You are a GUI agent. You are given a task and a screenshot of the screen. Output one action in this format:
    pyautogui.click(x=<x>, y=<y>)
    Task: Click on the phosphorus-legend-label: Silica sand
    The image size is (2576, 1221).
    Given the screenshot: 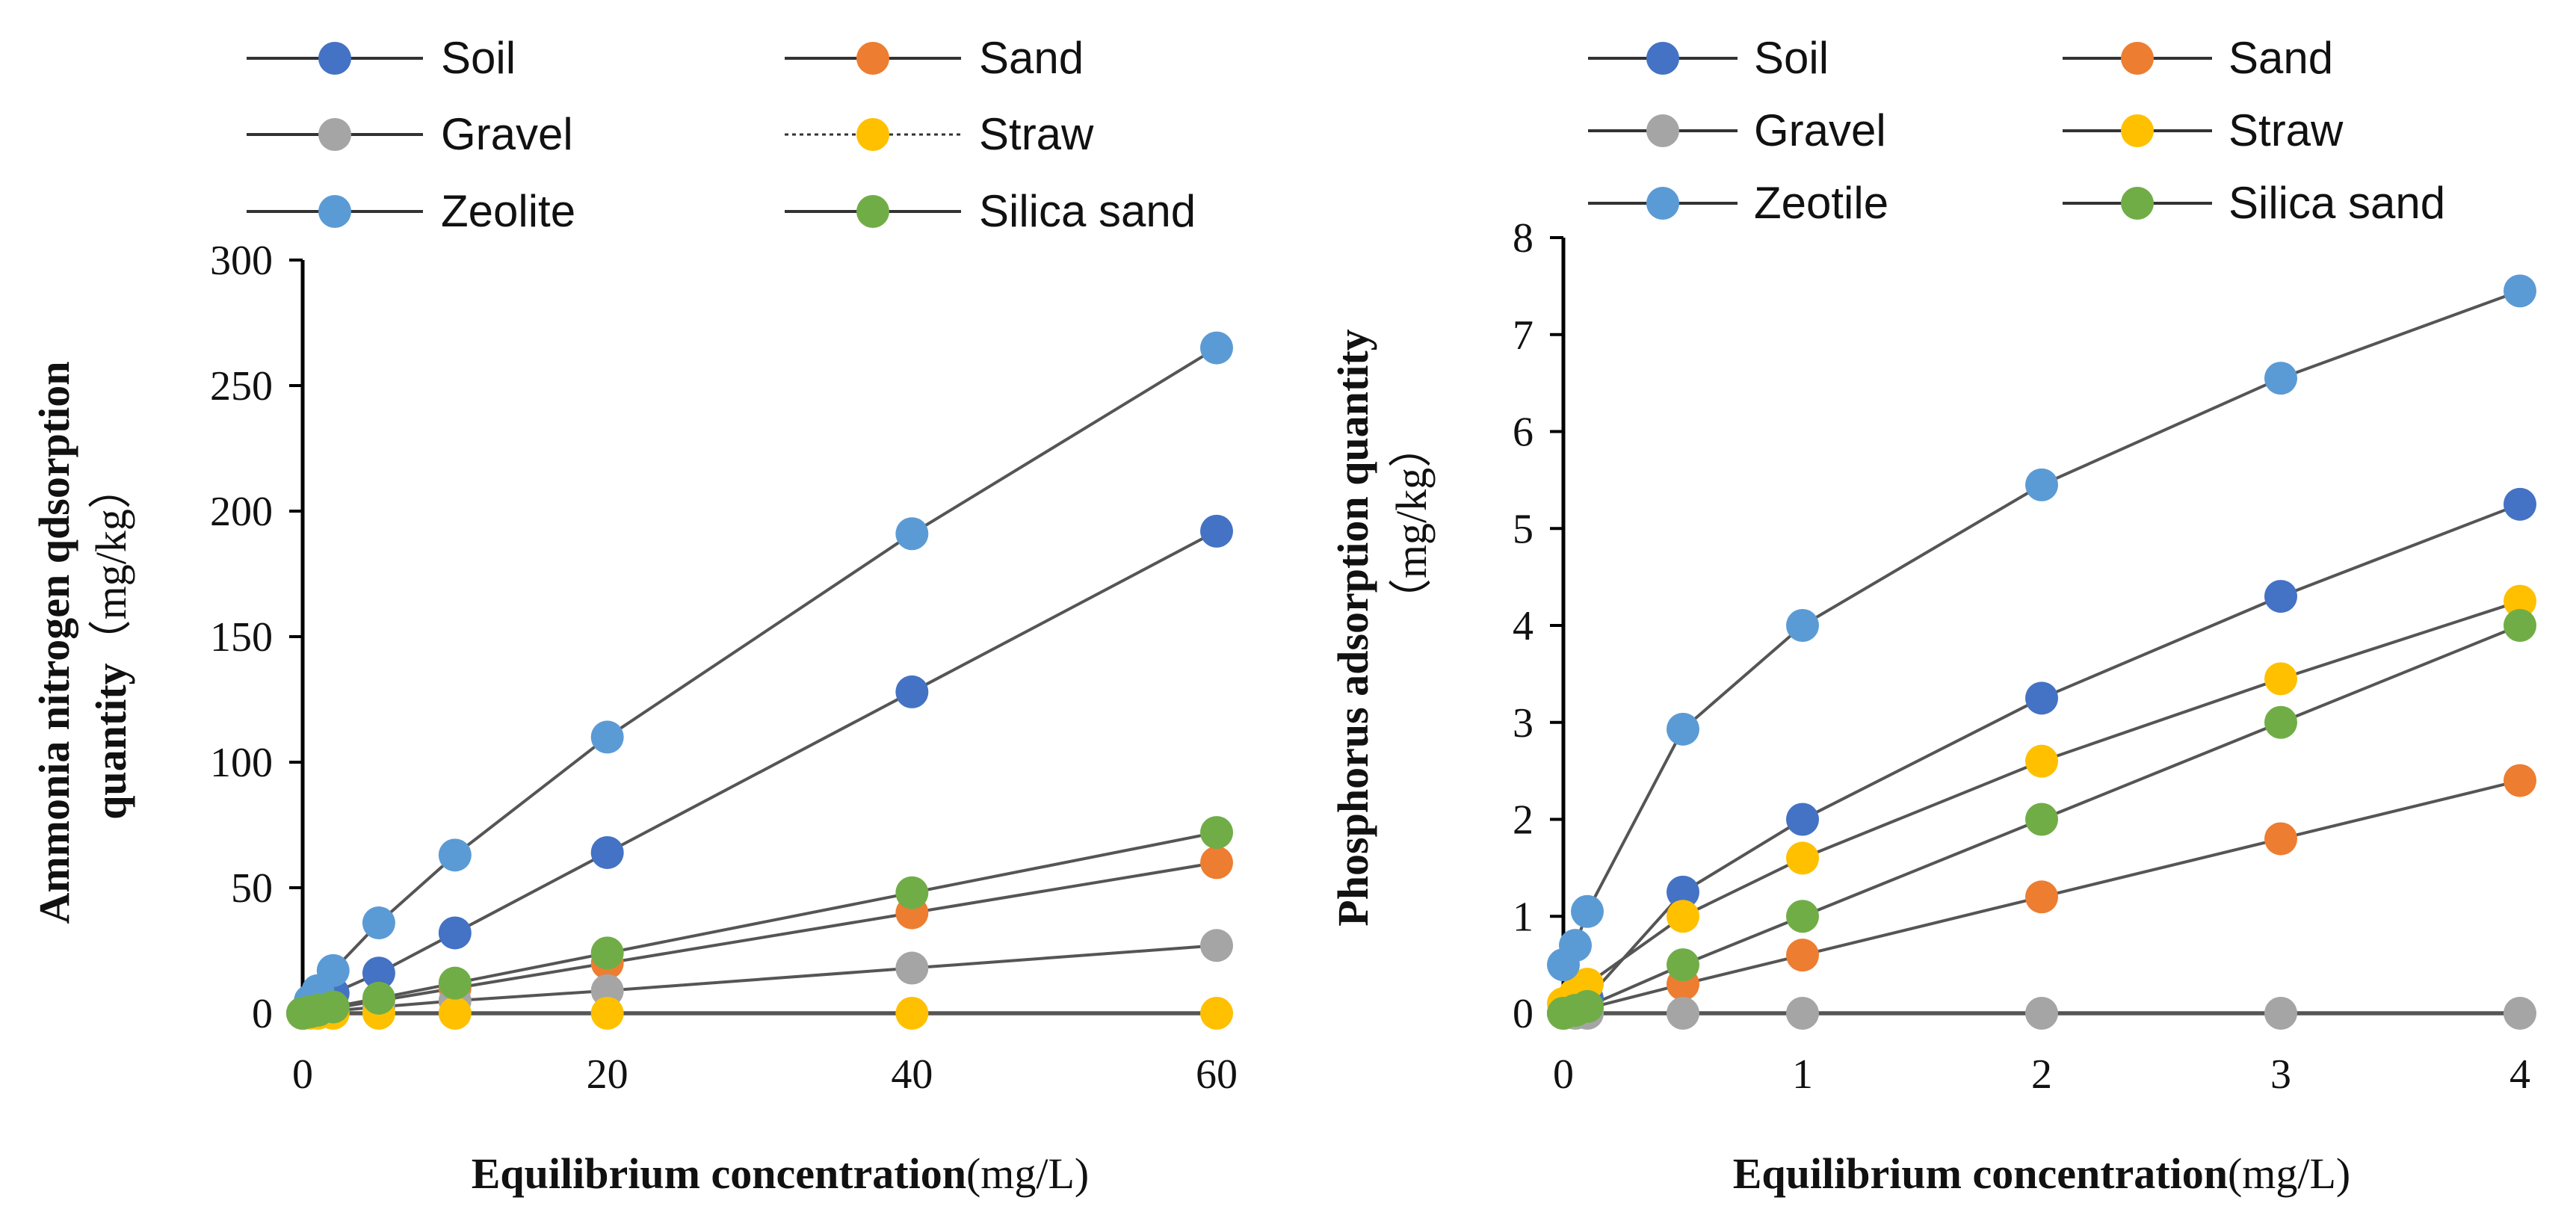 What is the action you would take?
    pyautogui.click(x=2336, y=203)
    